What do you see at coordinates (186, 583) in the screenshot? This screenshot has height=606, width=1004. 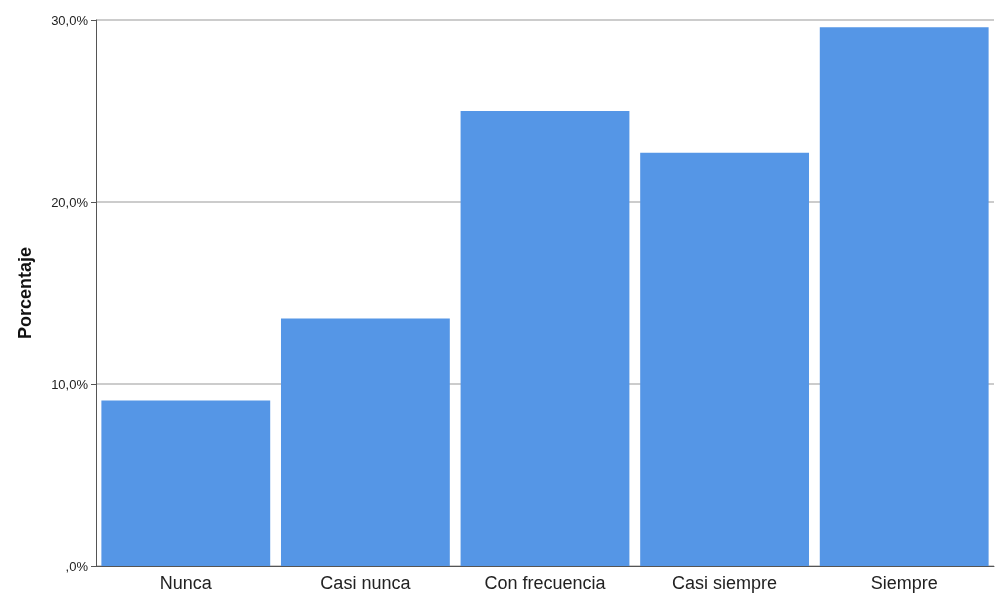 I see `x-tick-label: Nunca` at bounding box center [186, 583].